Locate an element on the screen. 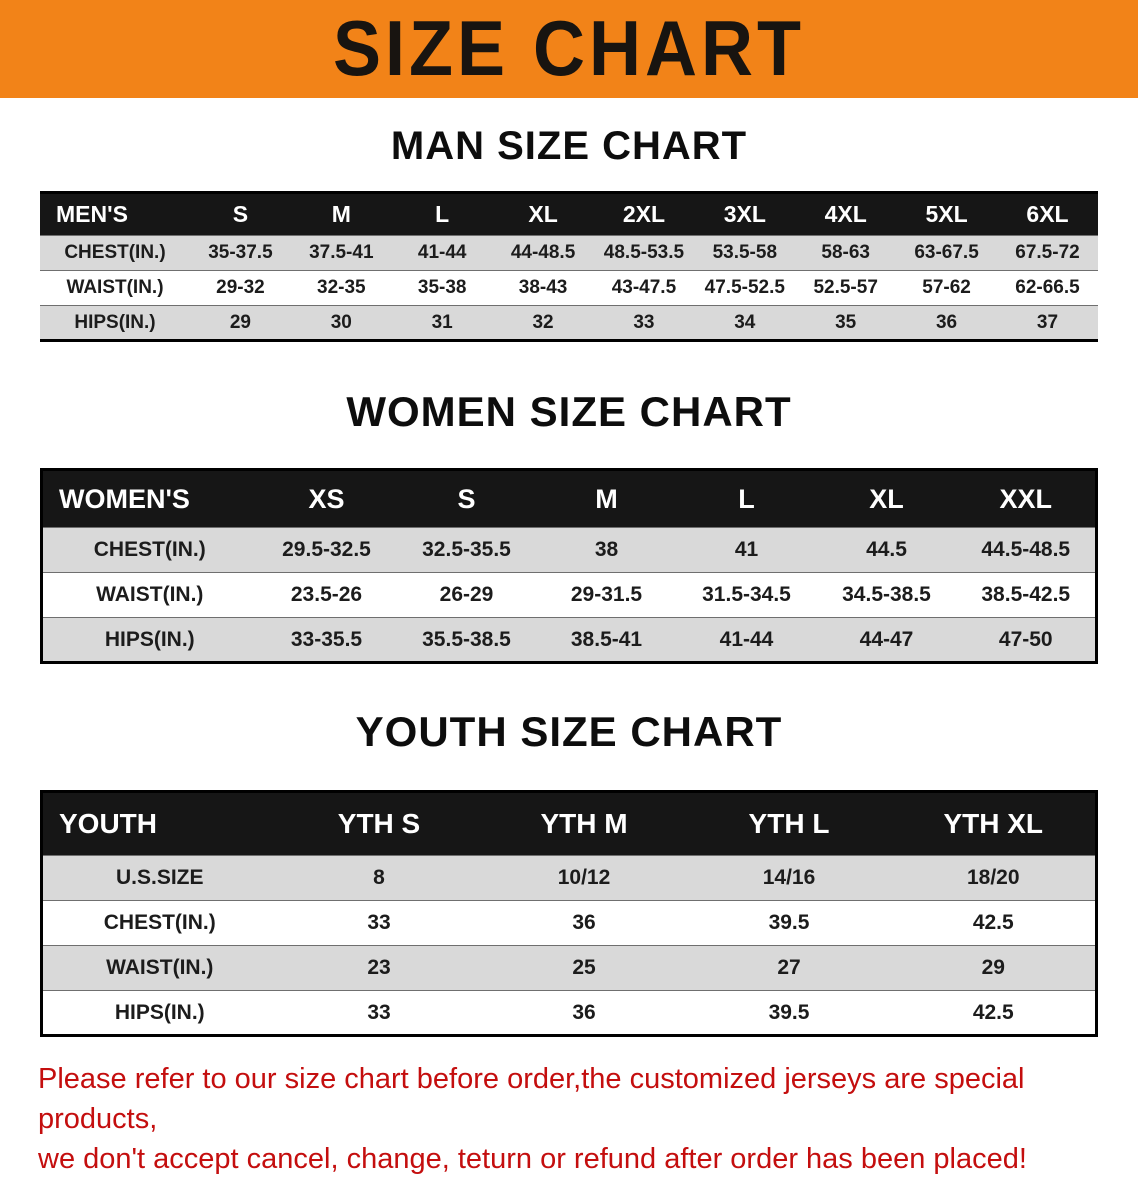  size-value: 27 is located at coordinates (789, 967).